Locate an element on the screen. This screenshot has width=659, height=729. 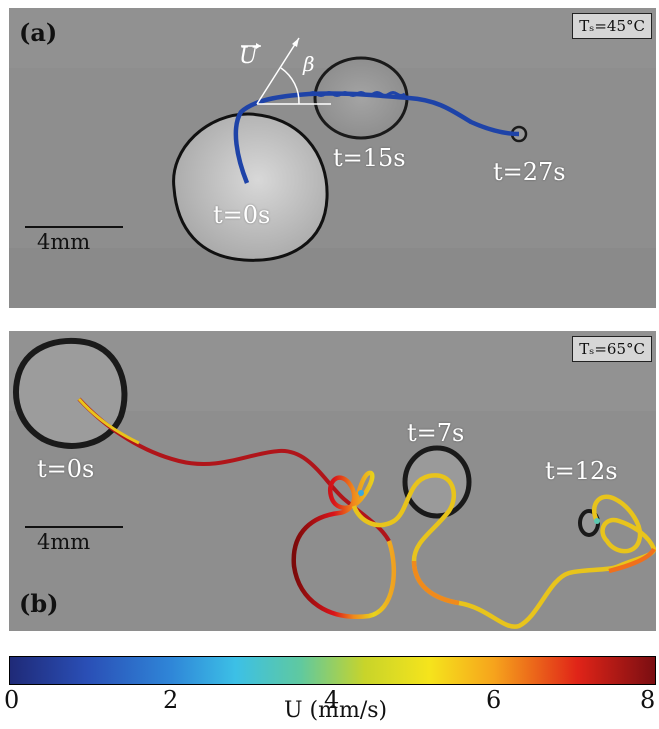
scale-bar-b: 4mm is located at coordinates (74, 540).